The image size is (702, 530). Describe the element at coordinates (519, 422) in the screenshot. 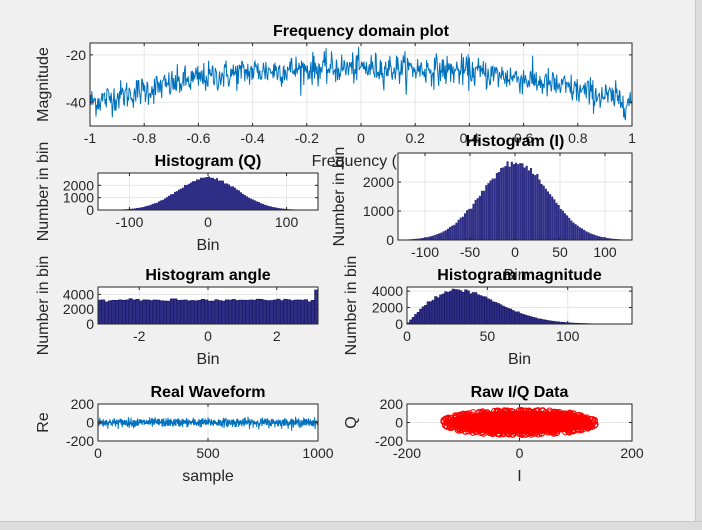

I see `iq-marks` at that location.